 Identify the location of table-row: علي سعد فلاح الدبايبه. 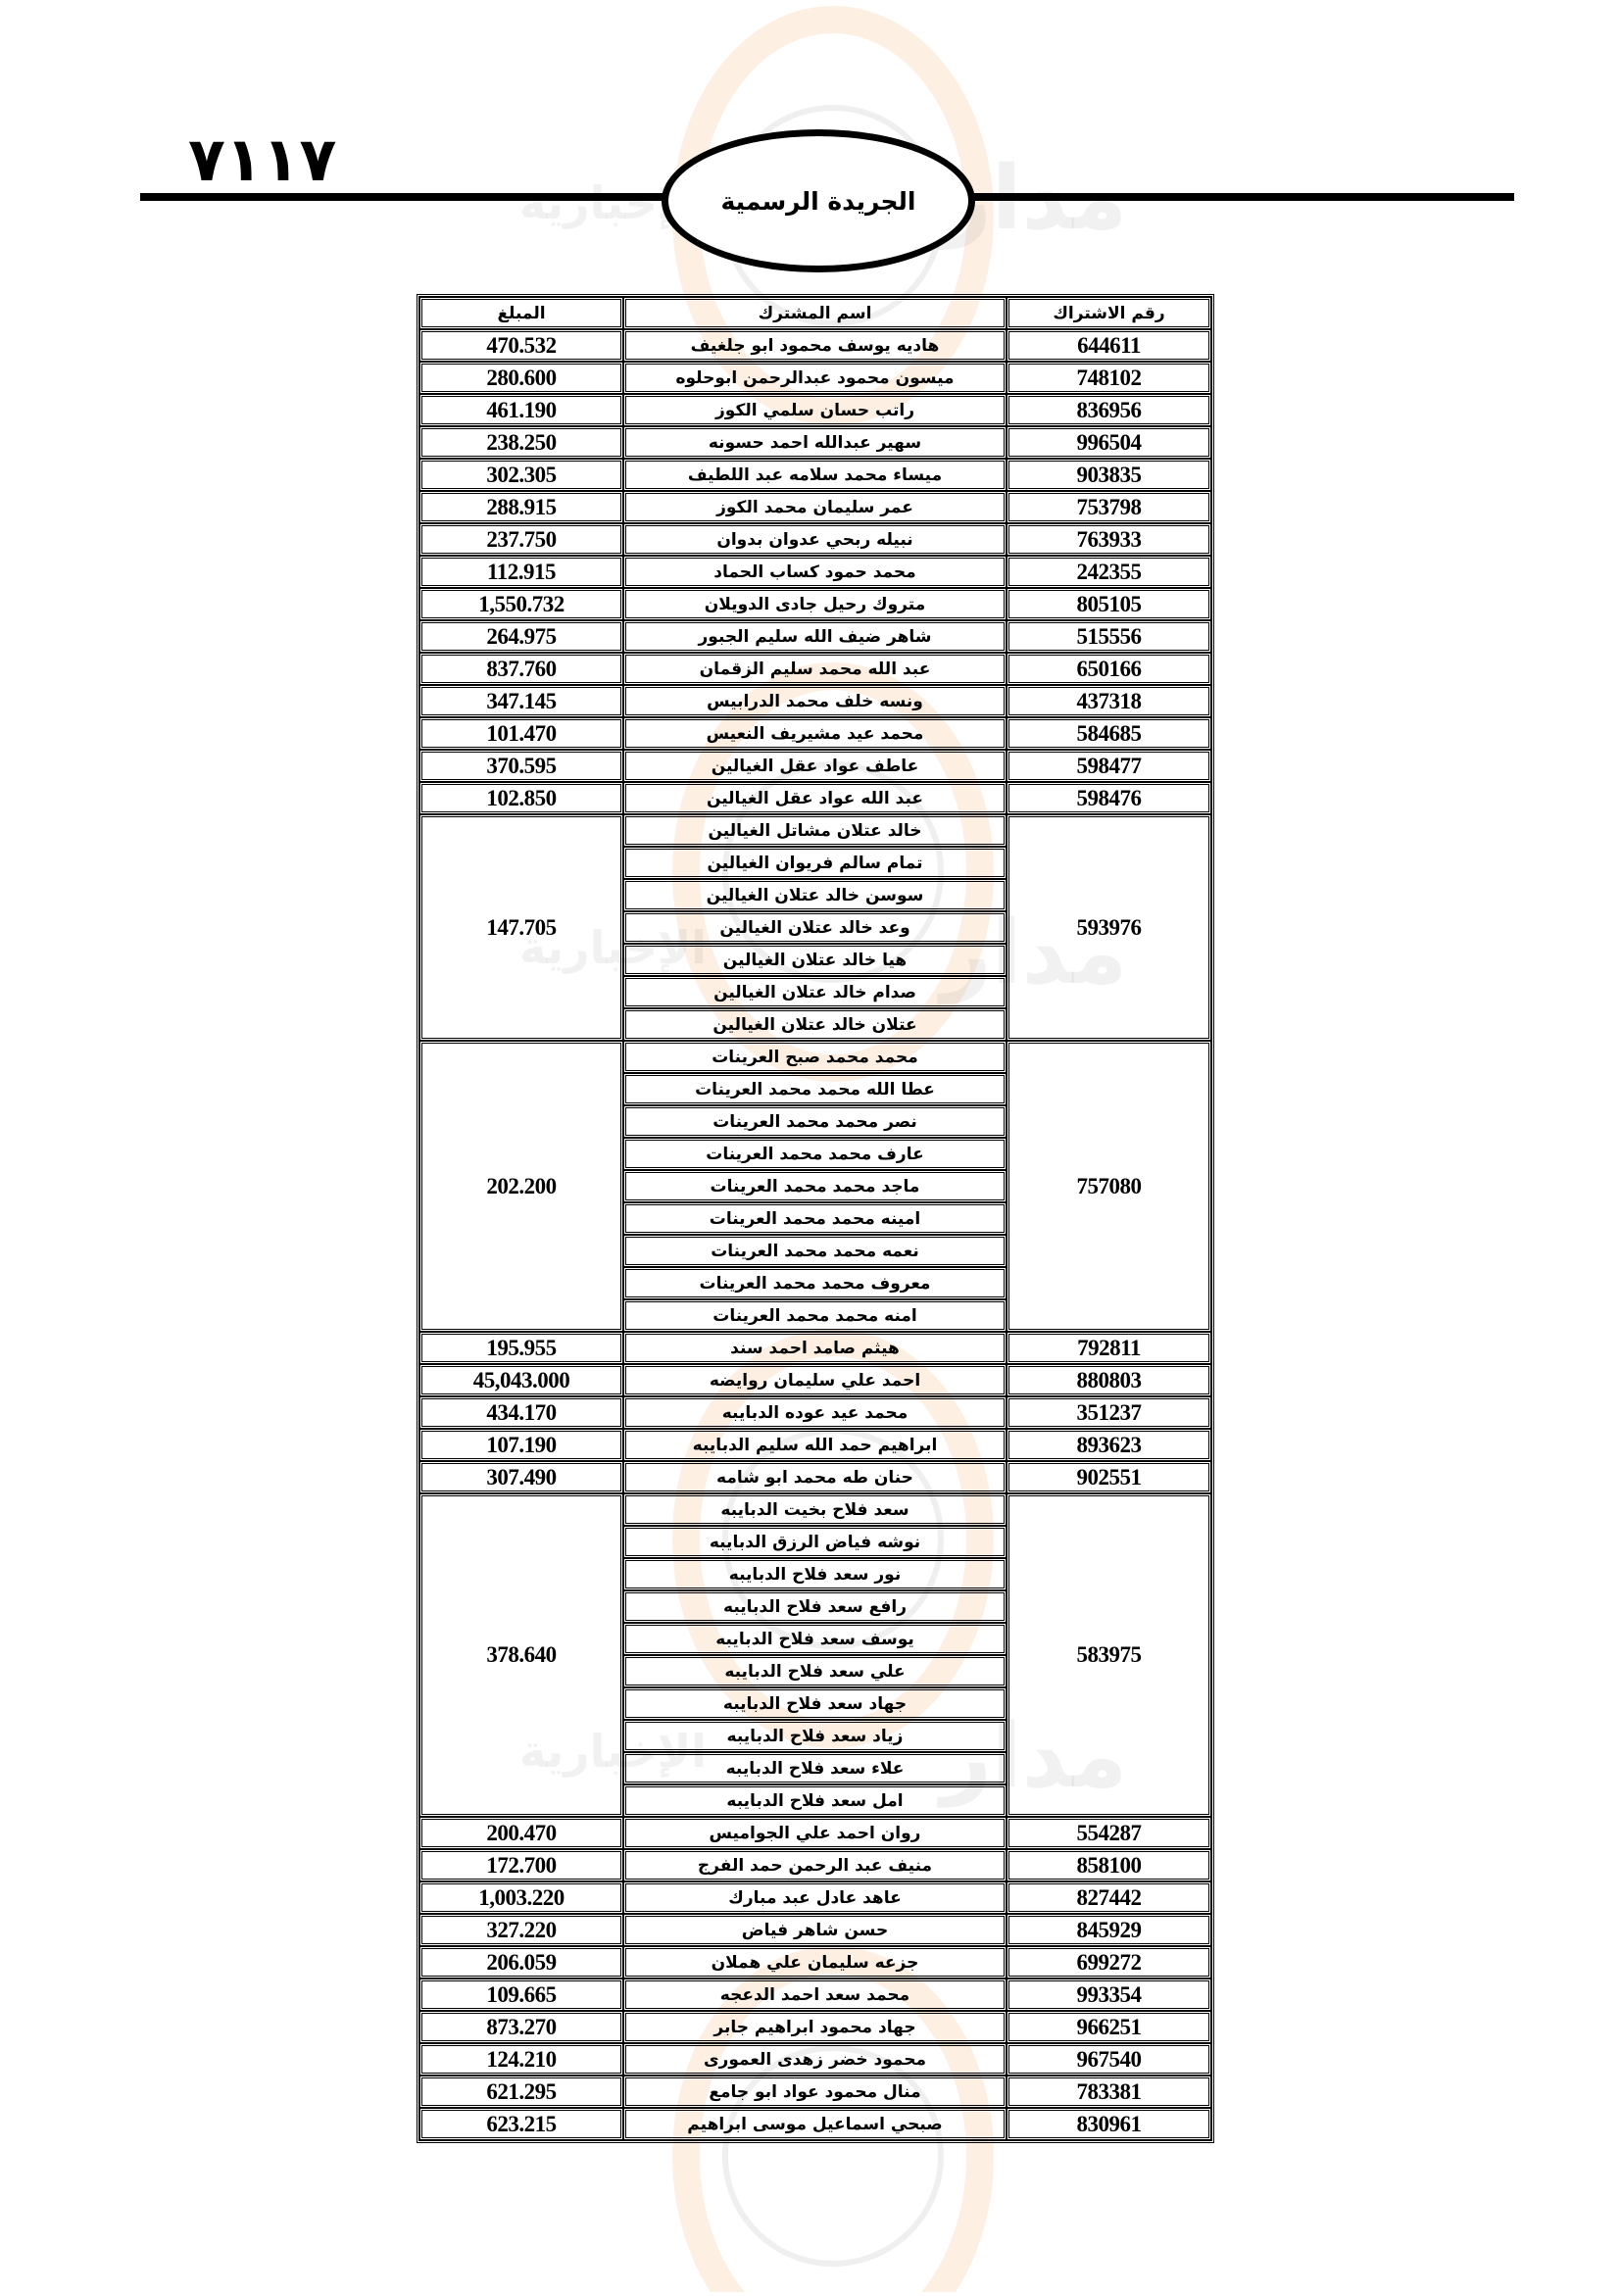
(815, 1671).